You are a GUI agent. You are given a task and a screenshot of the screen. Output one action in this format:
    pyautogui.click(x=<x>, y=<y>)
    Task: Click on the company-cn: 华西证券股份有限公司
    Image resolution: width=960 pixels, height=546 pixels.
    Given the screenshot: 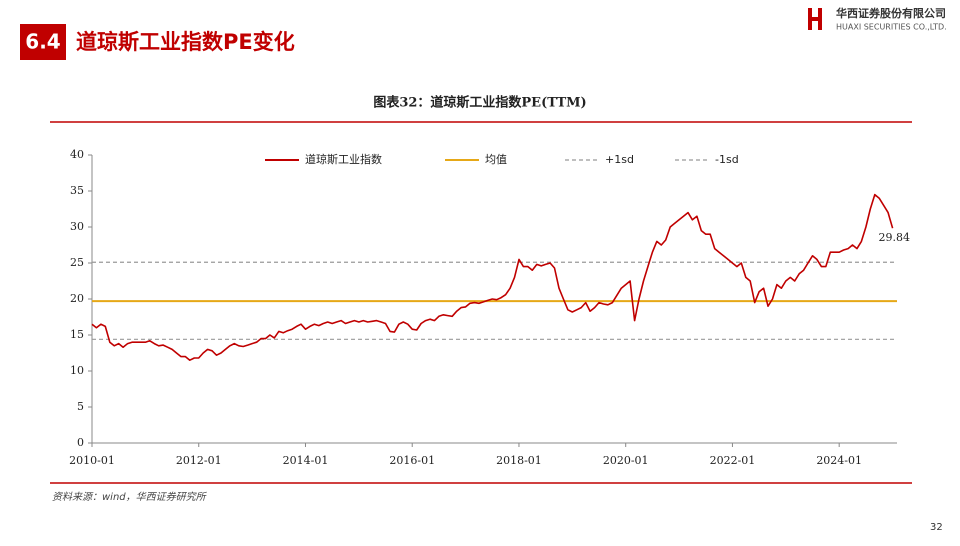 What is the action you would take?
    pyautogui.click(x=891, y=13)
    